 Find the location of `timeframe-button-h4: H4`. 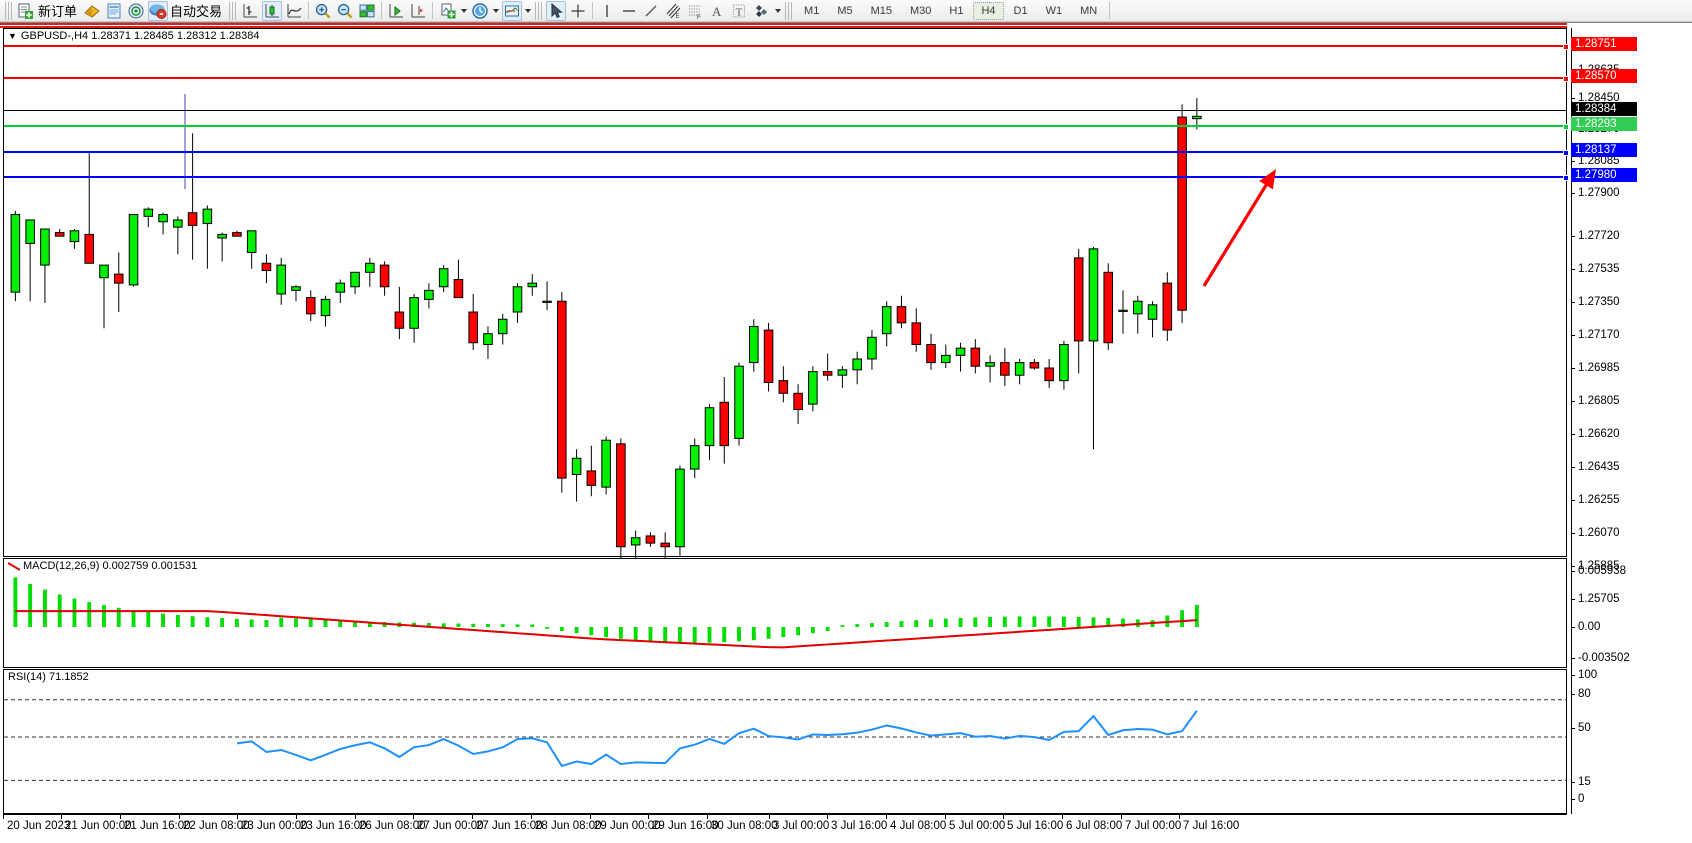

timeframe-button-h4: H4 is located at coordinates (988, 10).